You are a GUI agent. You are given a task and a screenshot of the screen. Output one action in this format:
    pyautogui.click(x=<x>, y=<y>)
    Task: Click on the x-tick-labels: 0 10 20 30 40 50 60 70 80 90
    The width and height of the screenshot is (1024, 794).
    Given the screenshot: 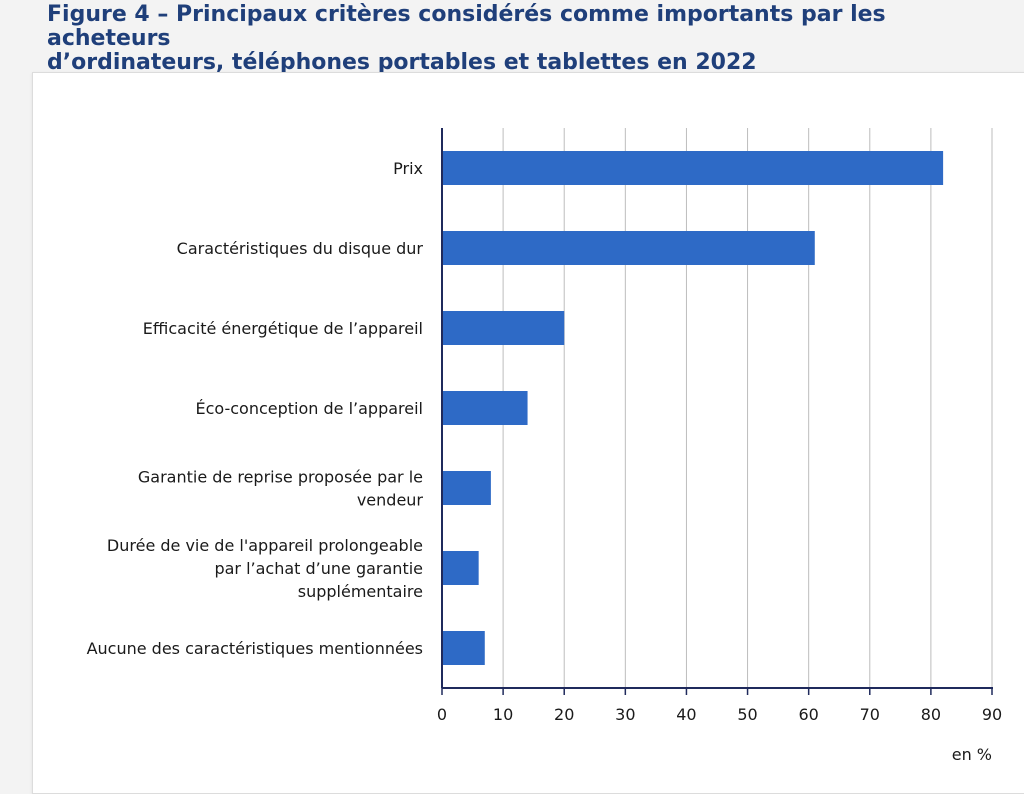 What is the action you would take?
    pyautogui.click(x=719, y=714)
    